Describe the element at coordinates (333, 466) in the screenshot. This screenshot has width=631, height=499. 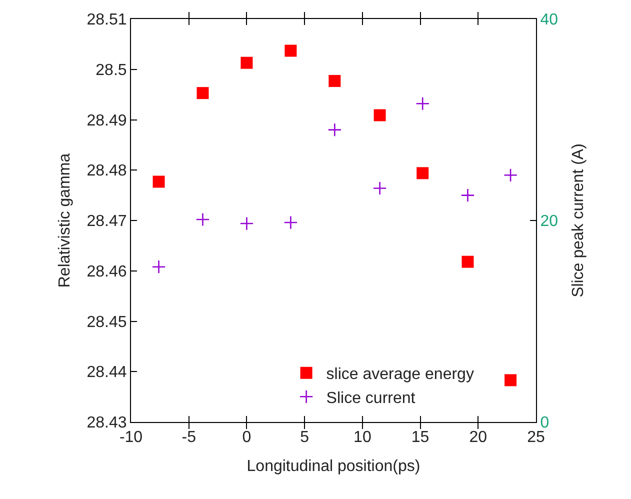
I see `x-axis-title: Longitudinal position(ps)` at that location.